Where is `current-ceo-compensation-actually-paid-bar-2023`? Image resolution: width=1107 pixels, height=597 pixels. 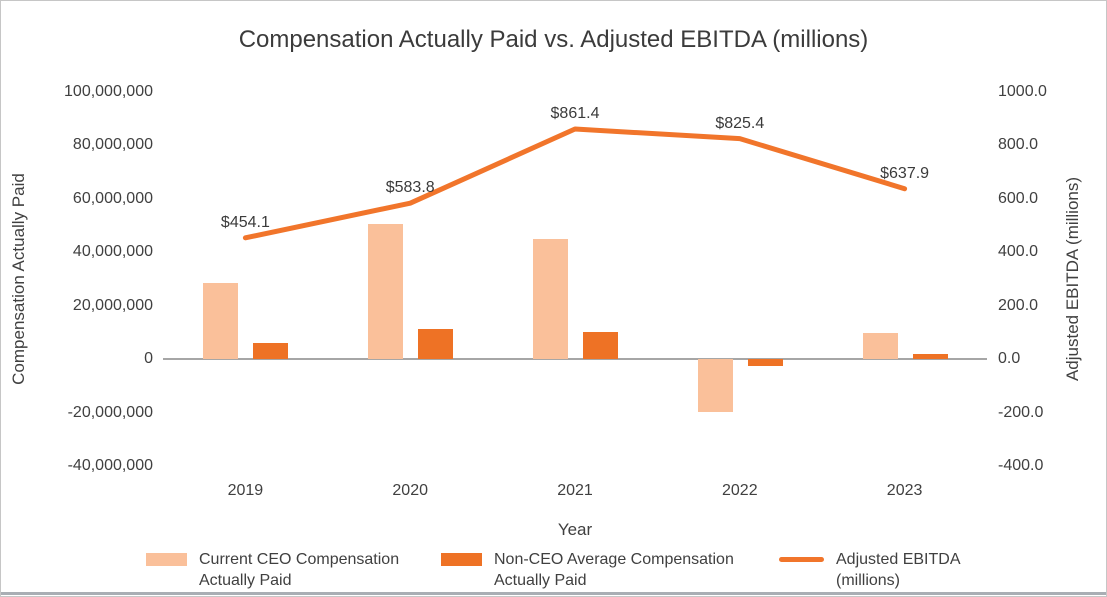 current-ceo-compensation-actually-paid-bar-2023 is located at coordinates (880, 346).